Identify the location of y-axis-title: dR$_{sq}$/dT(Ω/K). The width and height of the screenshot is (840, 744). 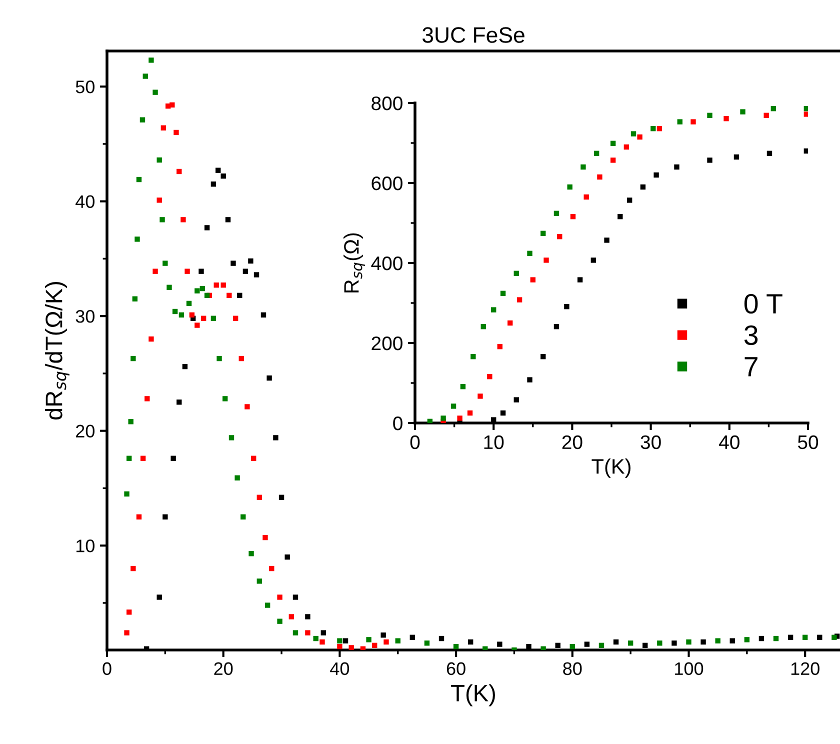
(57, 351).